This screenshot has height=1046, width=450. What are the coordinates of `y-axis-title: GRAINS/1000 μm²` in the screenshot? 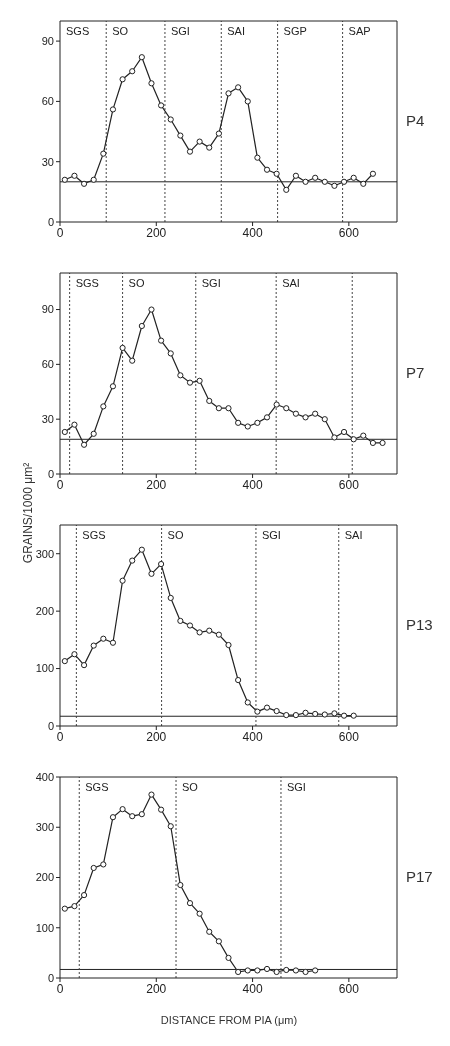 It's located at (28, 513).